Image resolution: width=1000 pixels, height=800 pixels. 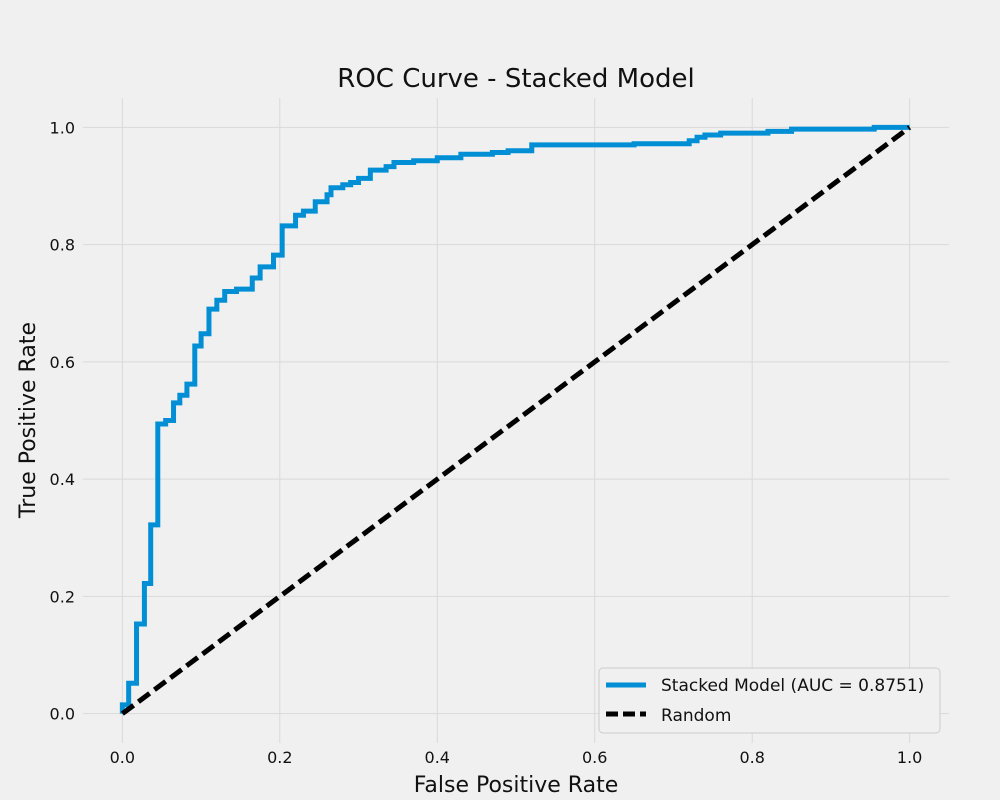 I want to click on legend-label-stacked-model: Stacked Model (AUC = 0.8751), so click(x=792, y=686).